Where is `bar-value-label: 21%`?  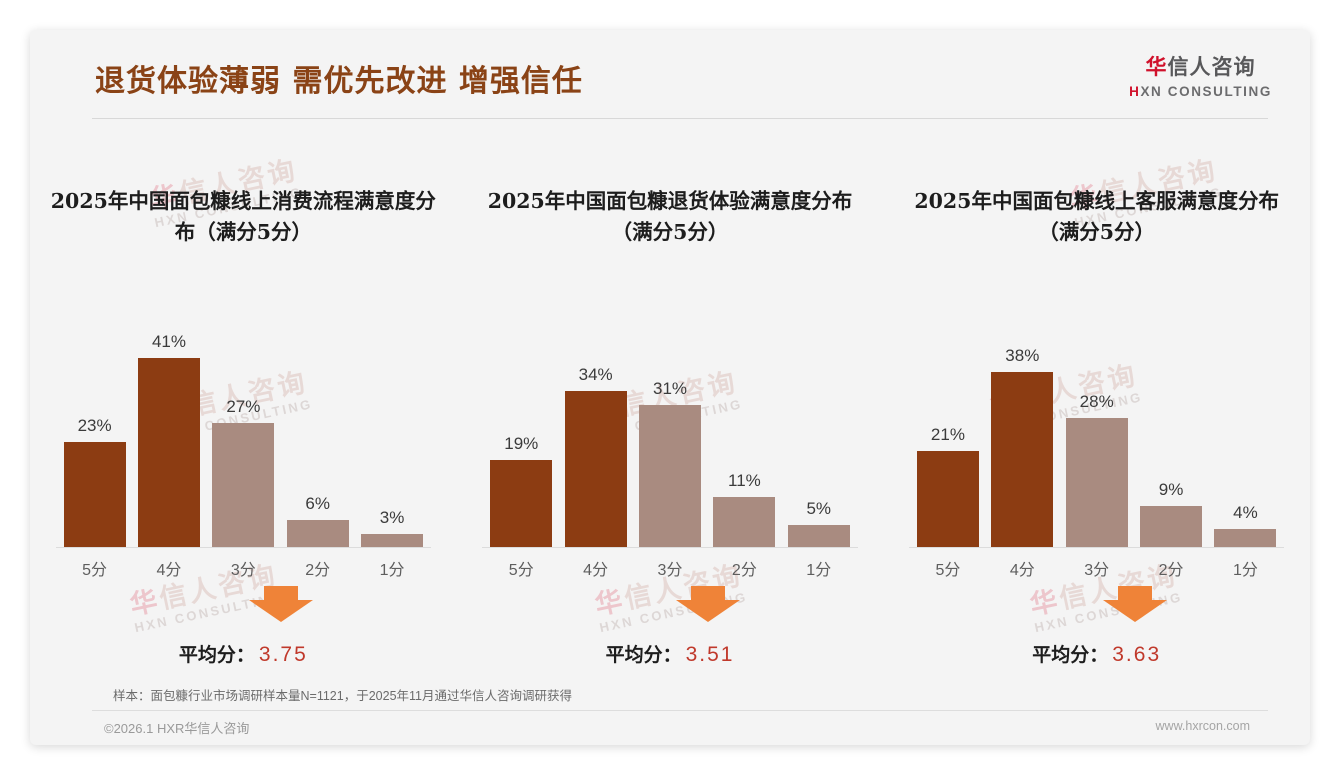
bar-value-label: 21% is located at coordinates (947, 434).